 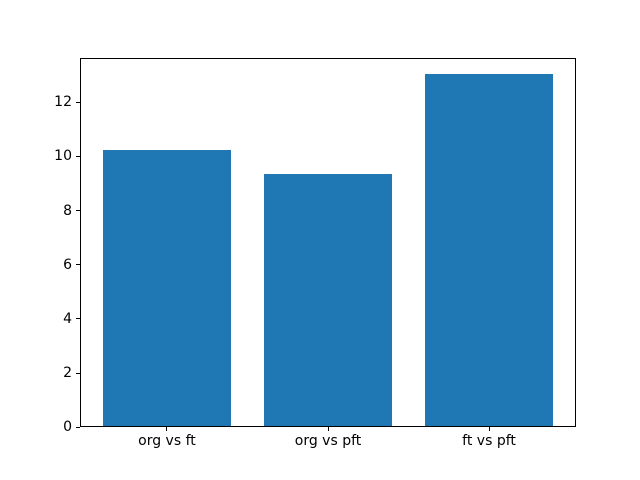 I want to click on bar-org-vs-ft, so click(x=167, y=288).